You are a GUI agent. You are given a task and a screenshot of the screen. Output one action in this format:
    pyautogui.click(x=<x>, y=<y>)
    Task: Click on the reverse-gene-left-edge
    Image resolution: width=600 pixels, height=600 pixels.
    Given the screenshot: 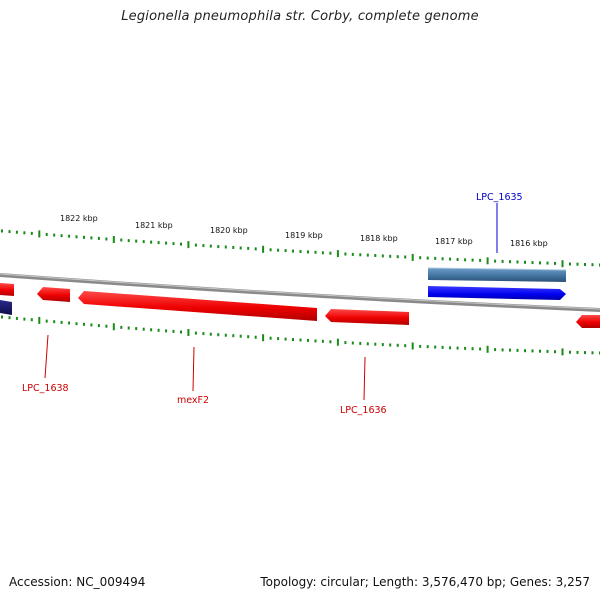 What is the action you would take?
    pyautogui.click(x=7, y=289)
    